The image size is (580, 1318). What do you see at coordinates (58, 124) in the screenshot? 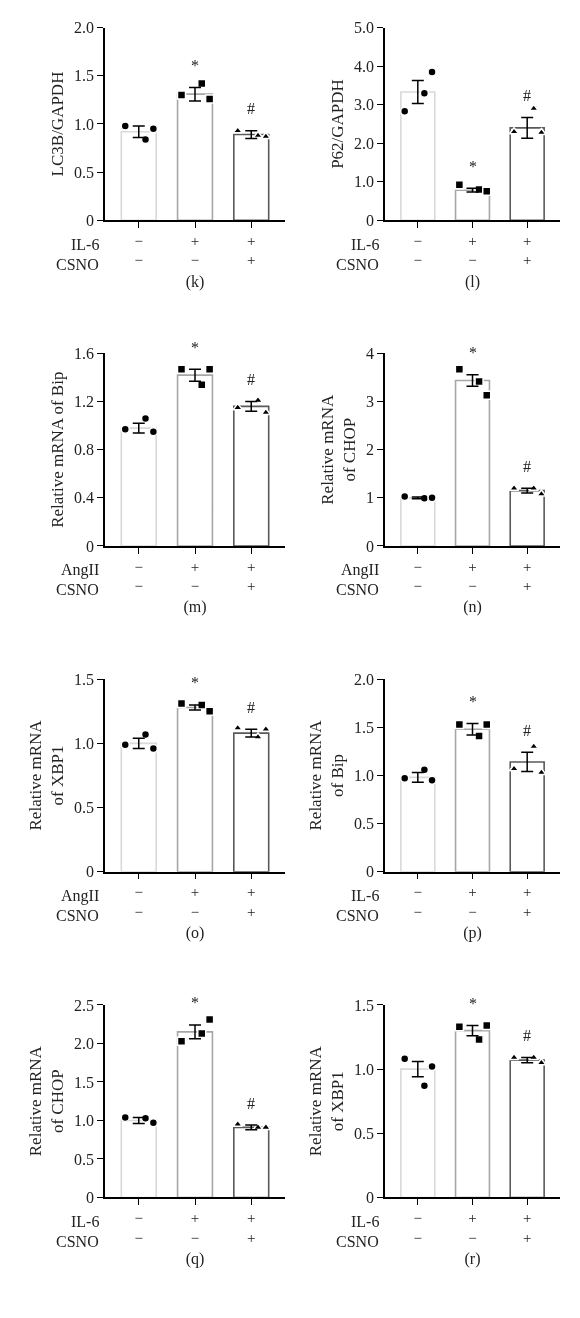
I see `y-axis-title: LC3B/GAPDH` at bounding box center [58, 124].